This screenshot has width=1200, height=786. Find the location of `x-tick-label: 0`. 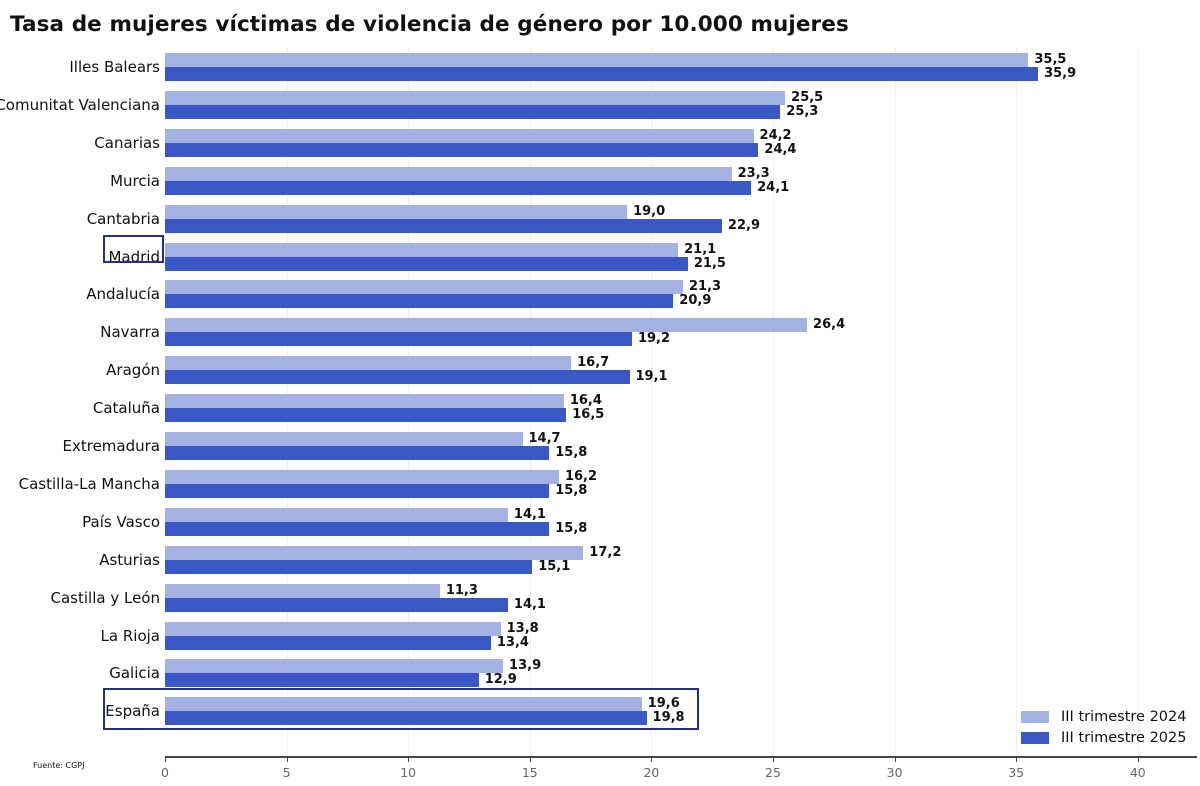

x-tick-label: 0 is located at coordinates (165, 772).